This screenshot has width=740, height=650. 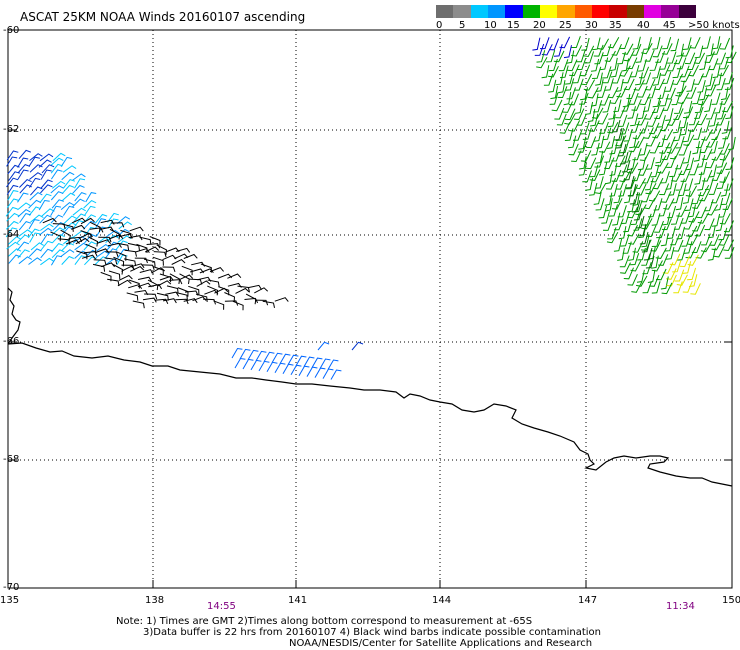 I want to click on legend-label: 10, so click(x=490, y=25).